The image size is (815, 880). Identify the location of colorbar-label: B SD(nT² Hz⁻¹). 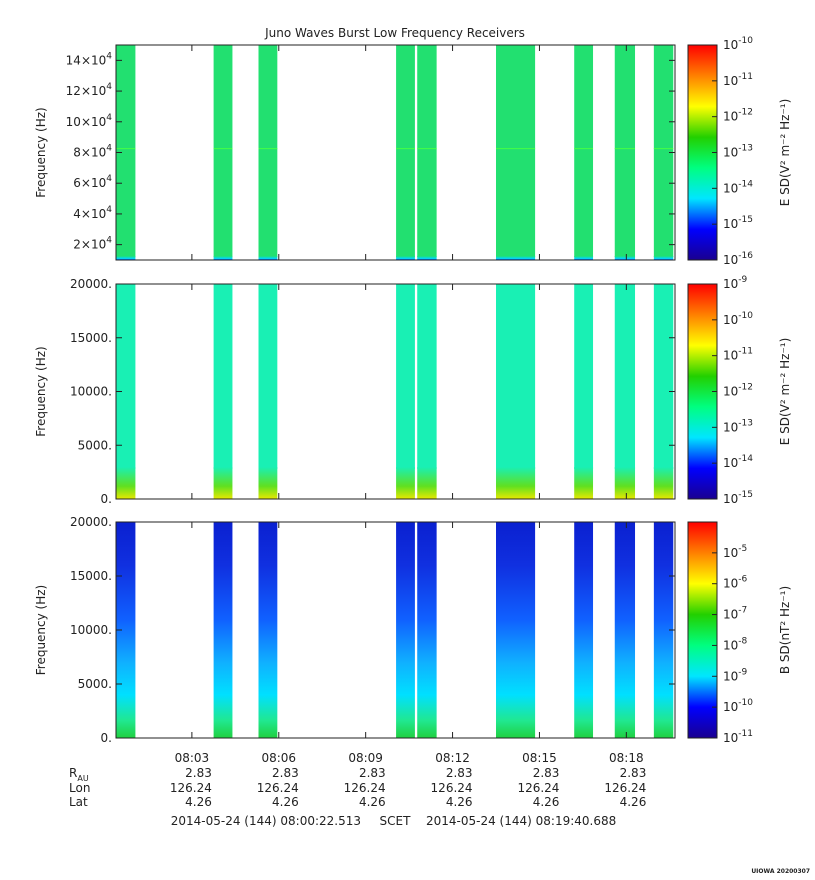
(785, 630).